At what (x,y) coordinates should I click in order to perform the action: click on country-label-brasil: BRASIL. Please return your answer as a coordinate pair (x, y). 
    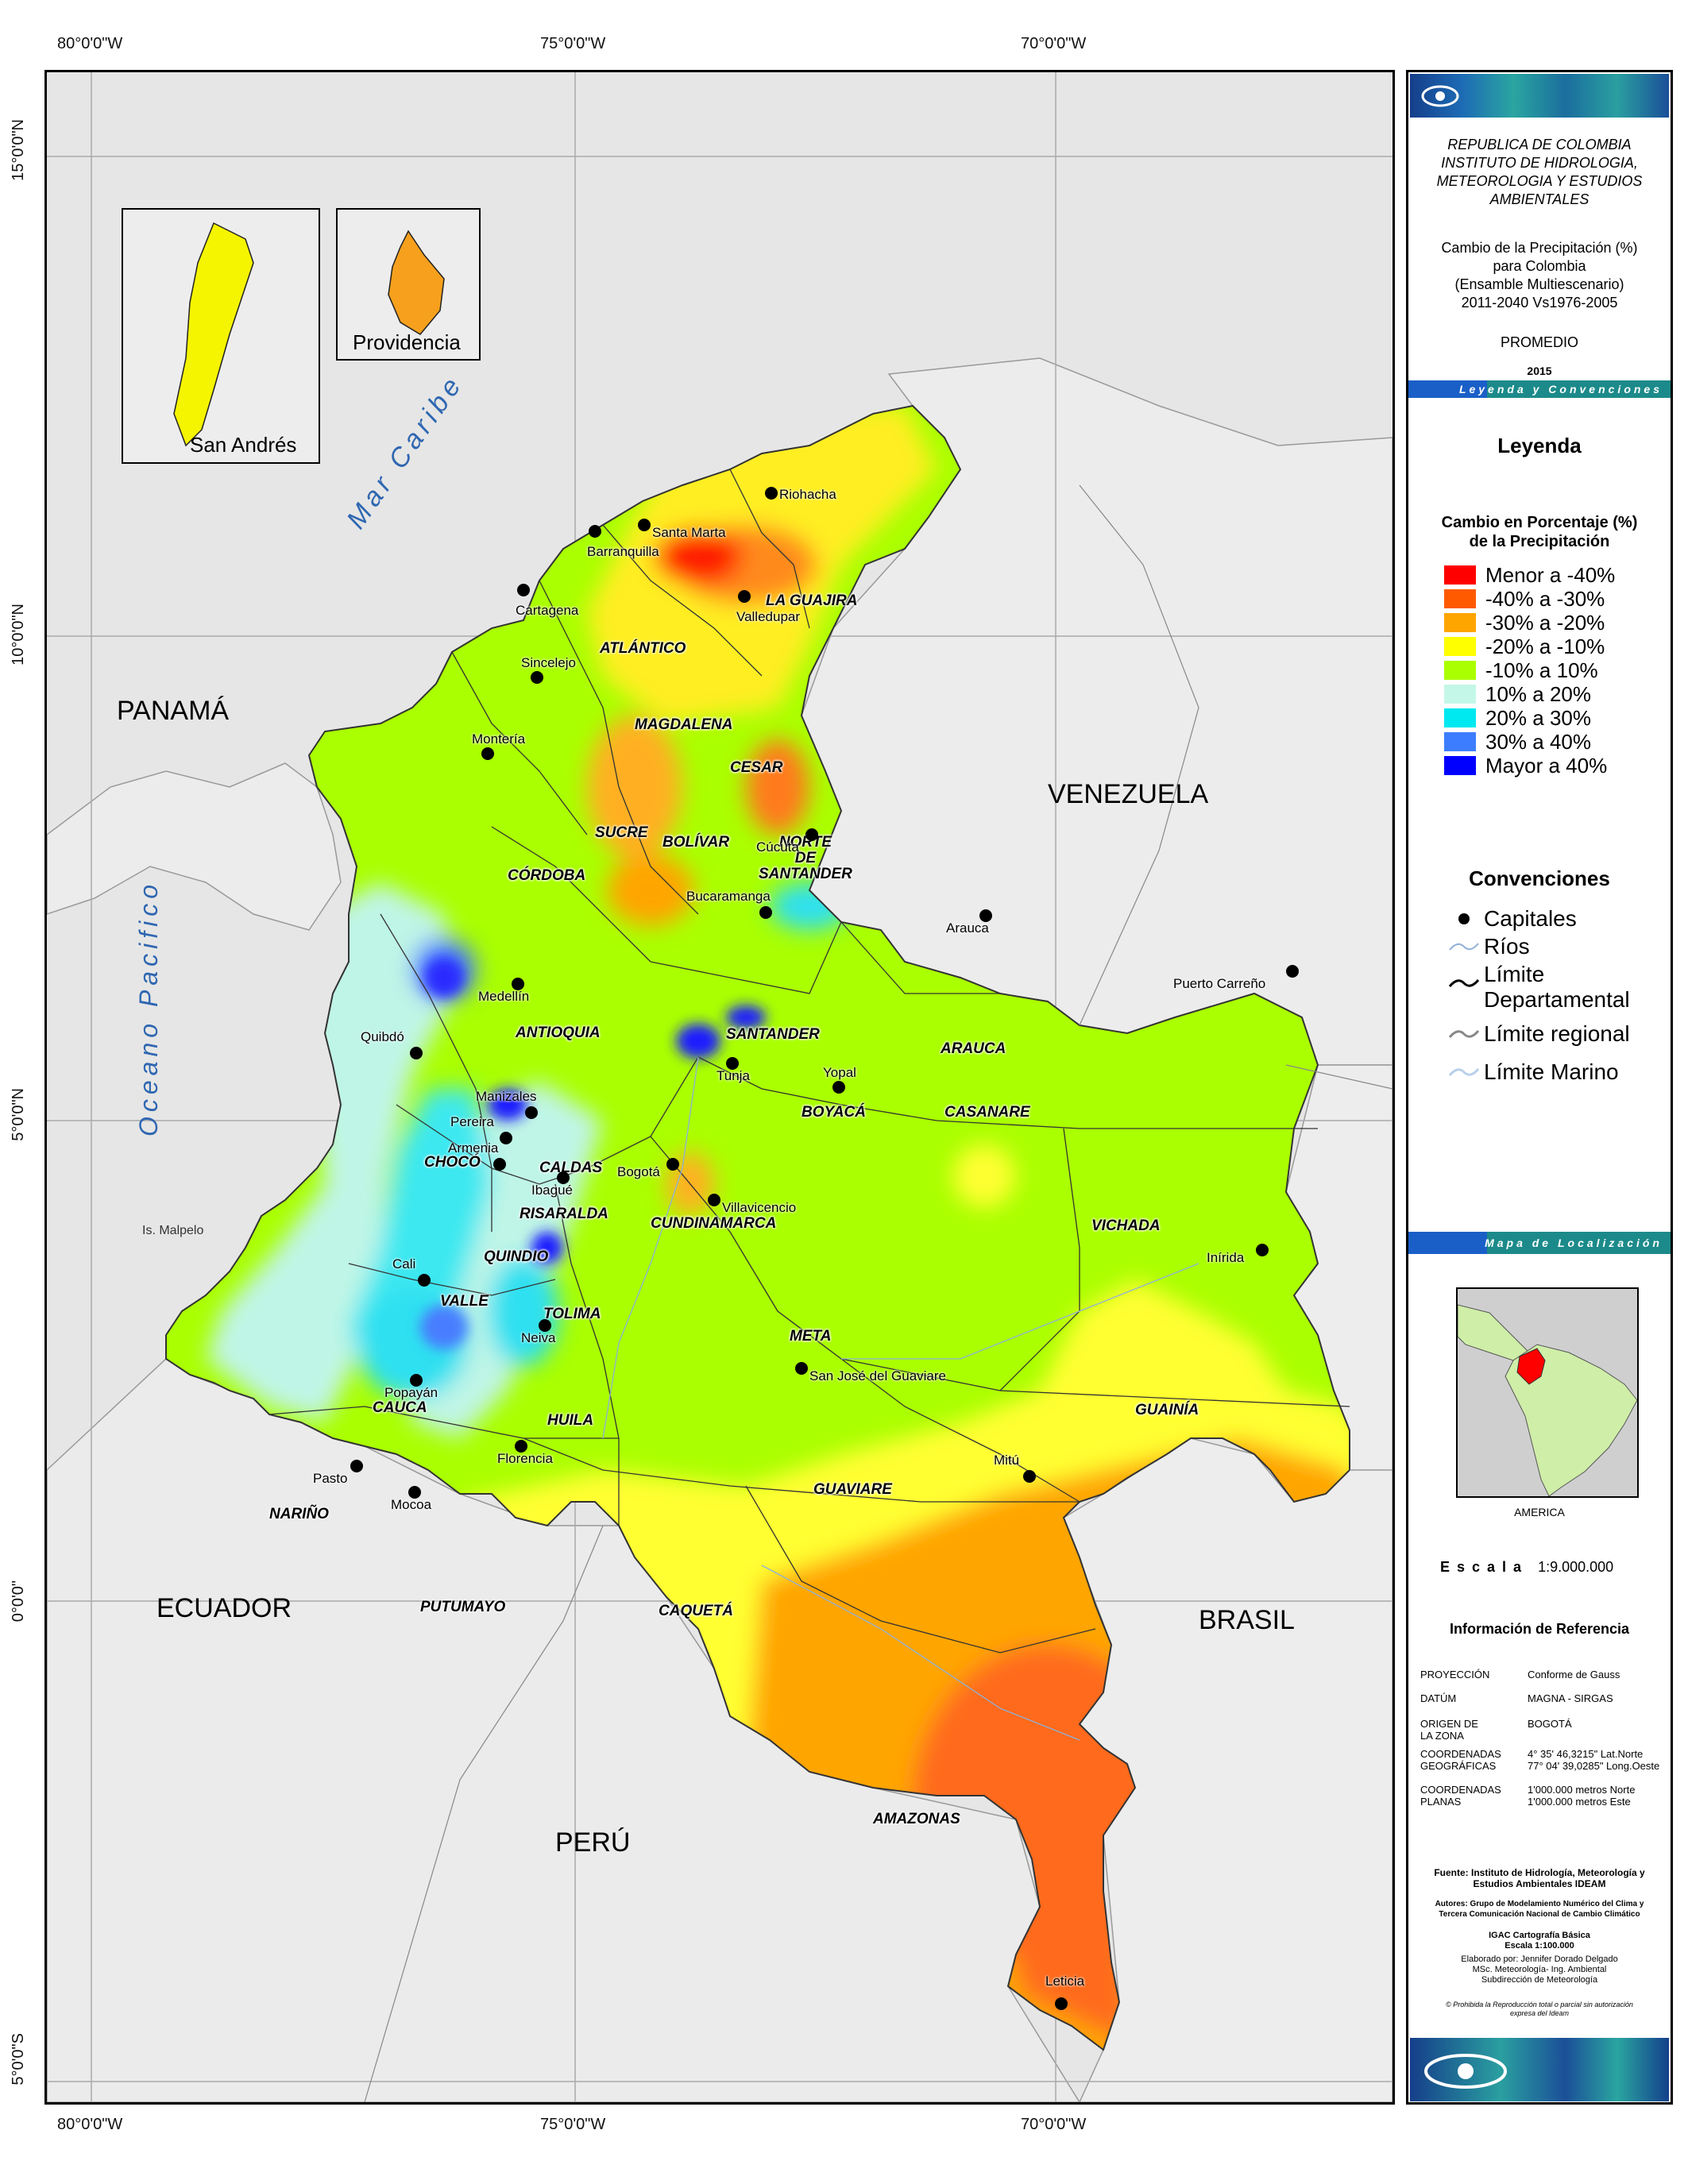
    Looking at the image, I should click on (1247, 1620).